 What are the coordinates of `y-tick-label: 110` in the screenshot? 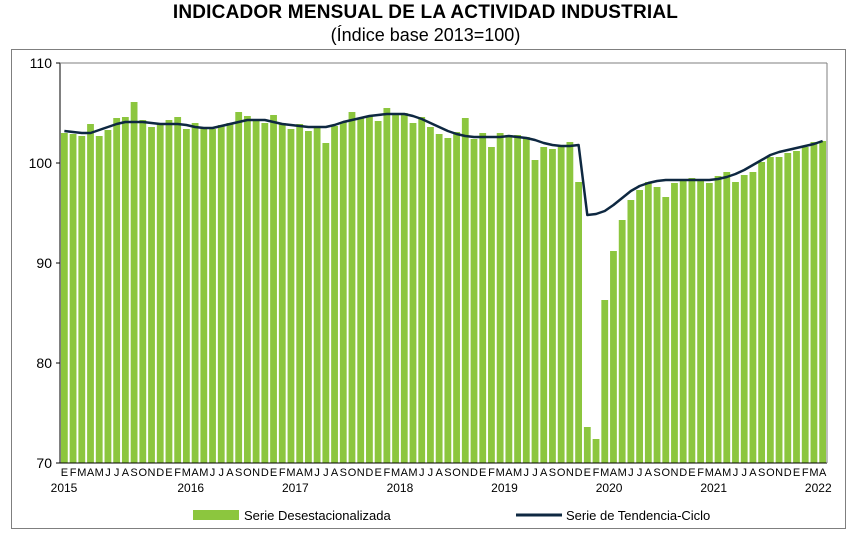 It's located at (41, 63).